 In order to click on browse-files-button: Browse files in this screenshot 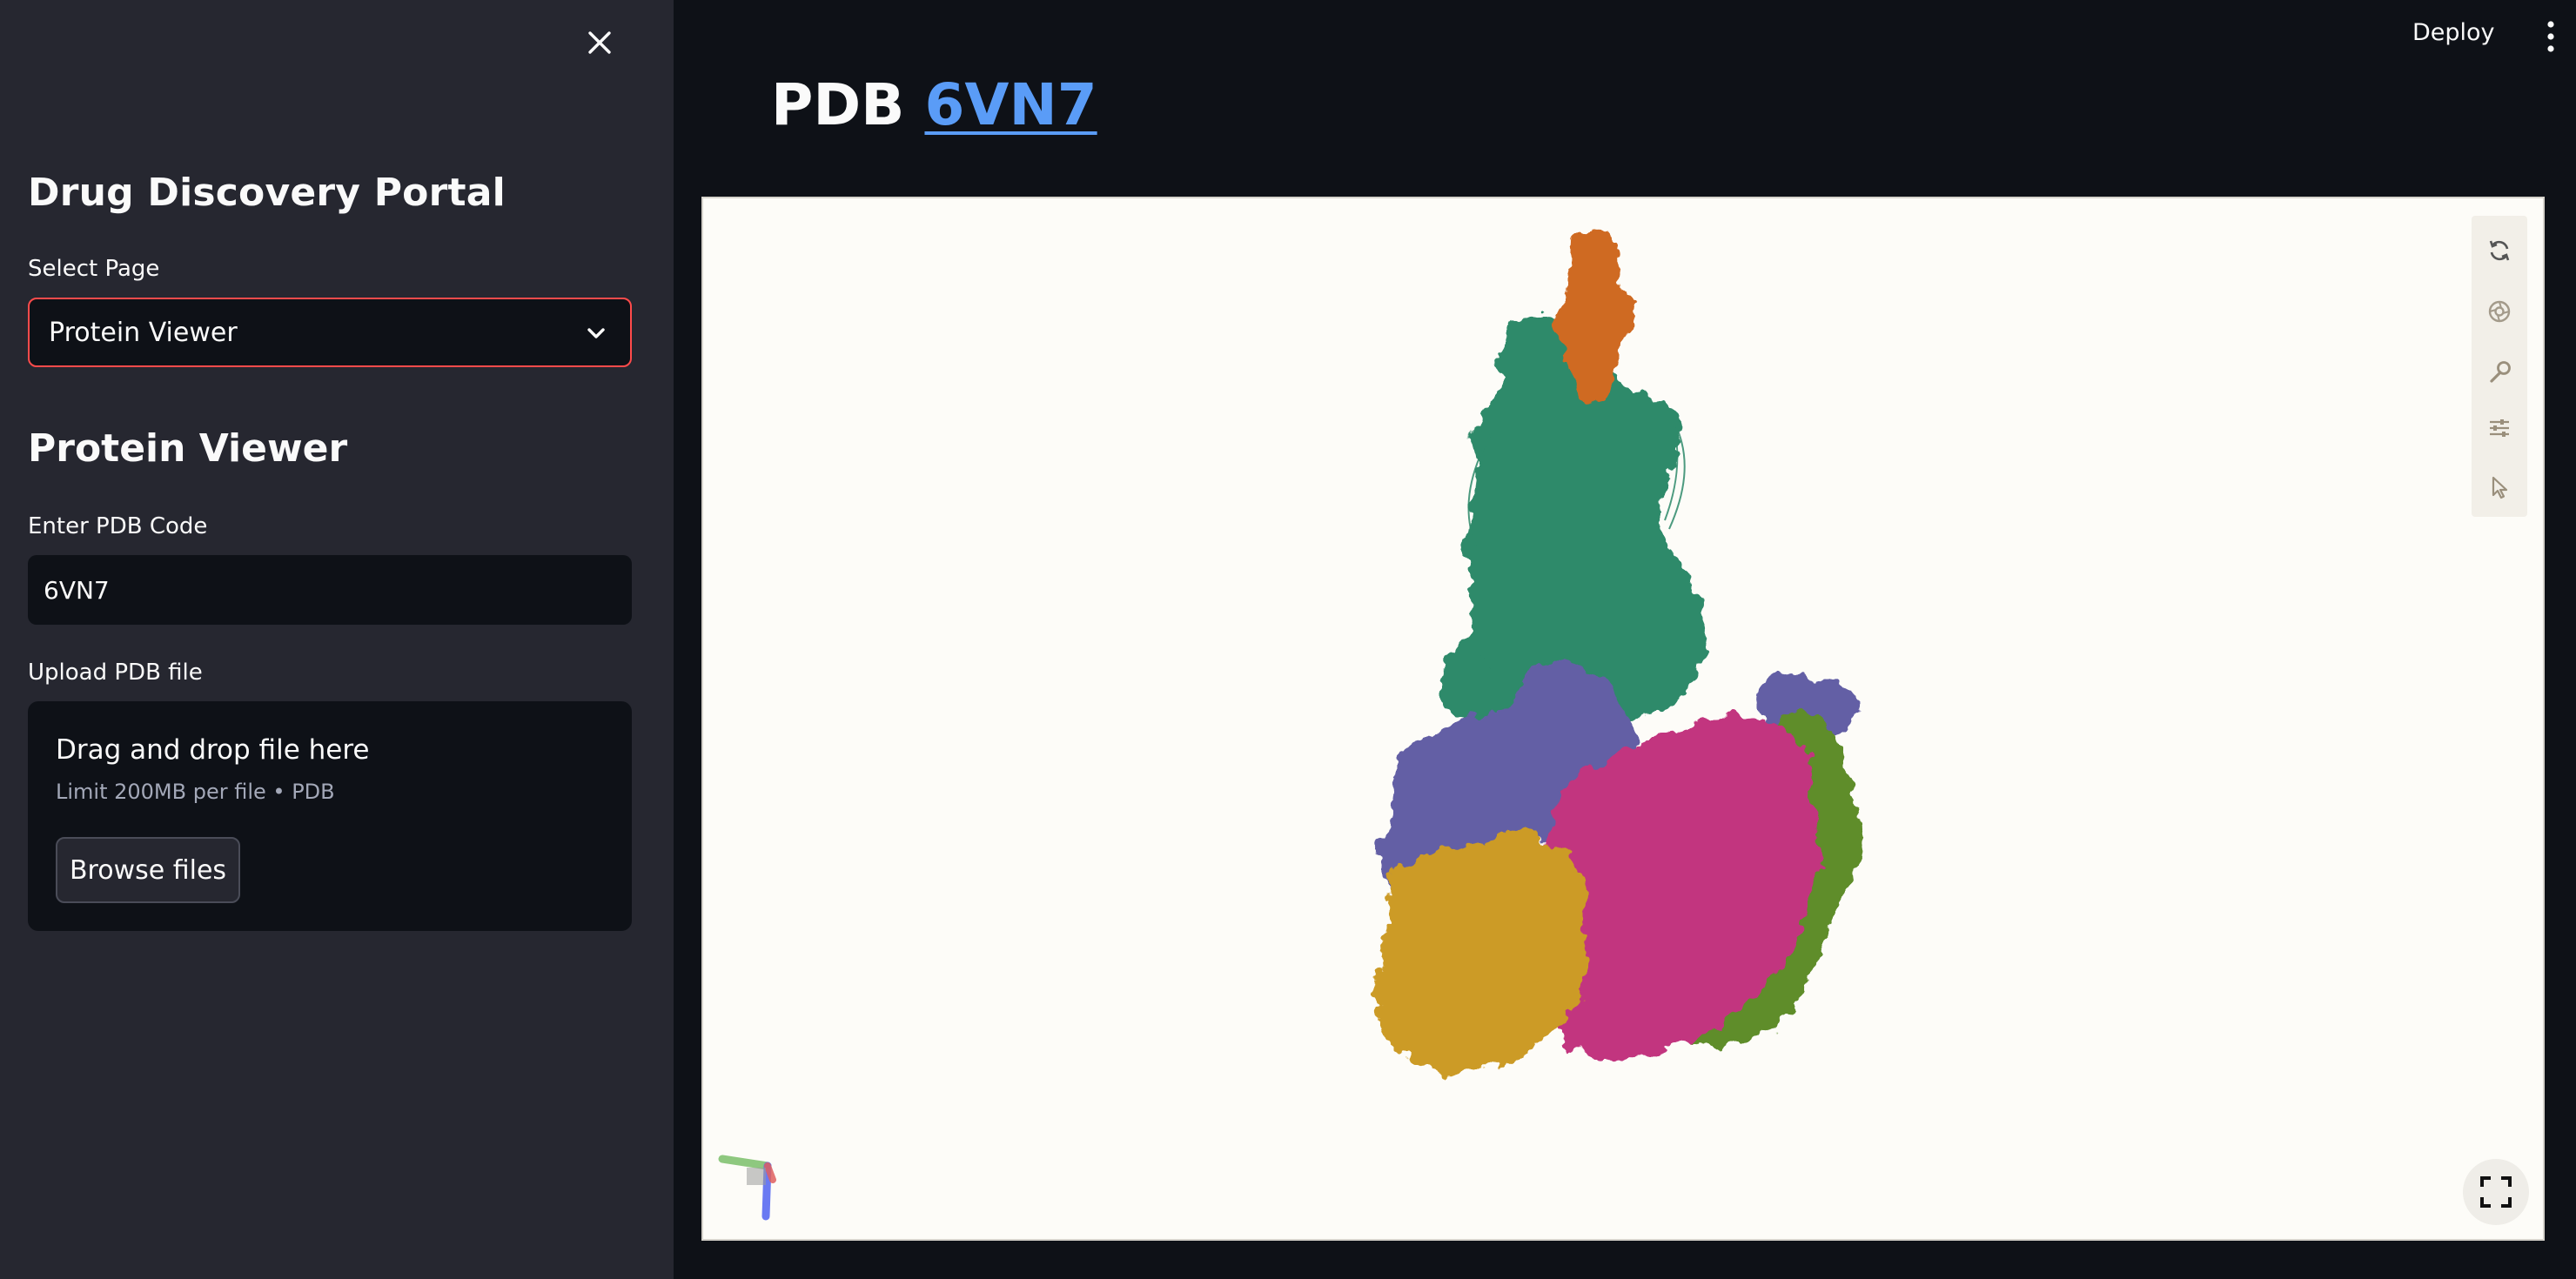, I will do `click(148, 870)`.